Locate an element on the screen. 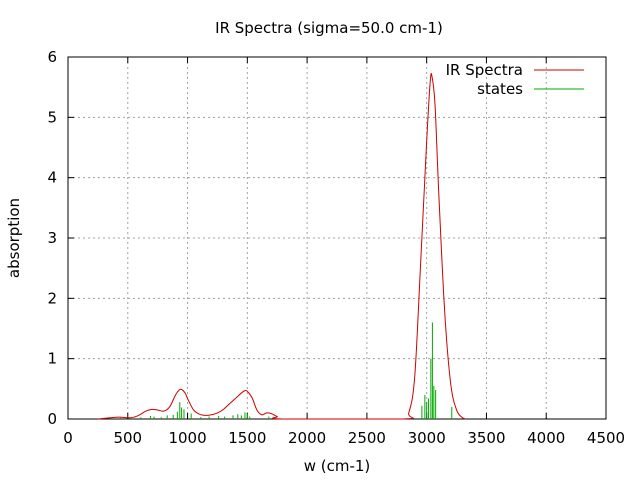 The image size is (640, 480). x-tick-label: 2500 is located at coordinates (367, 438).